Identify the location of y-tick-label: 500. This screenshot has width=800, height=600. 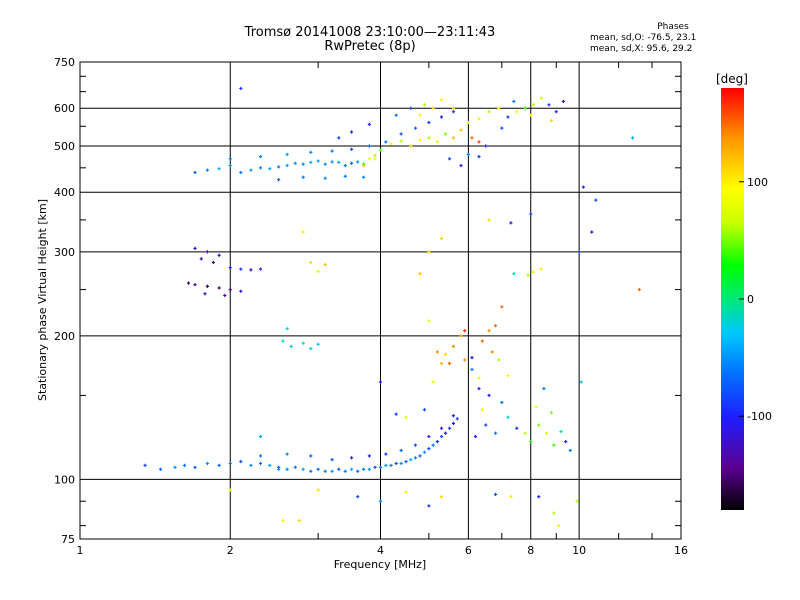
(64, 146).